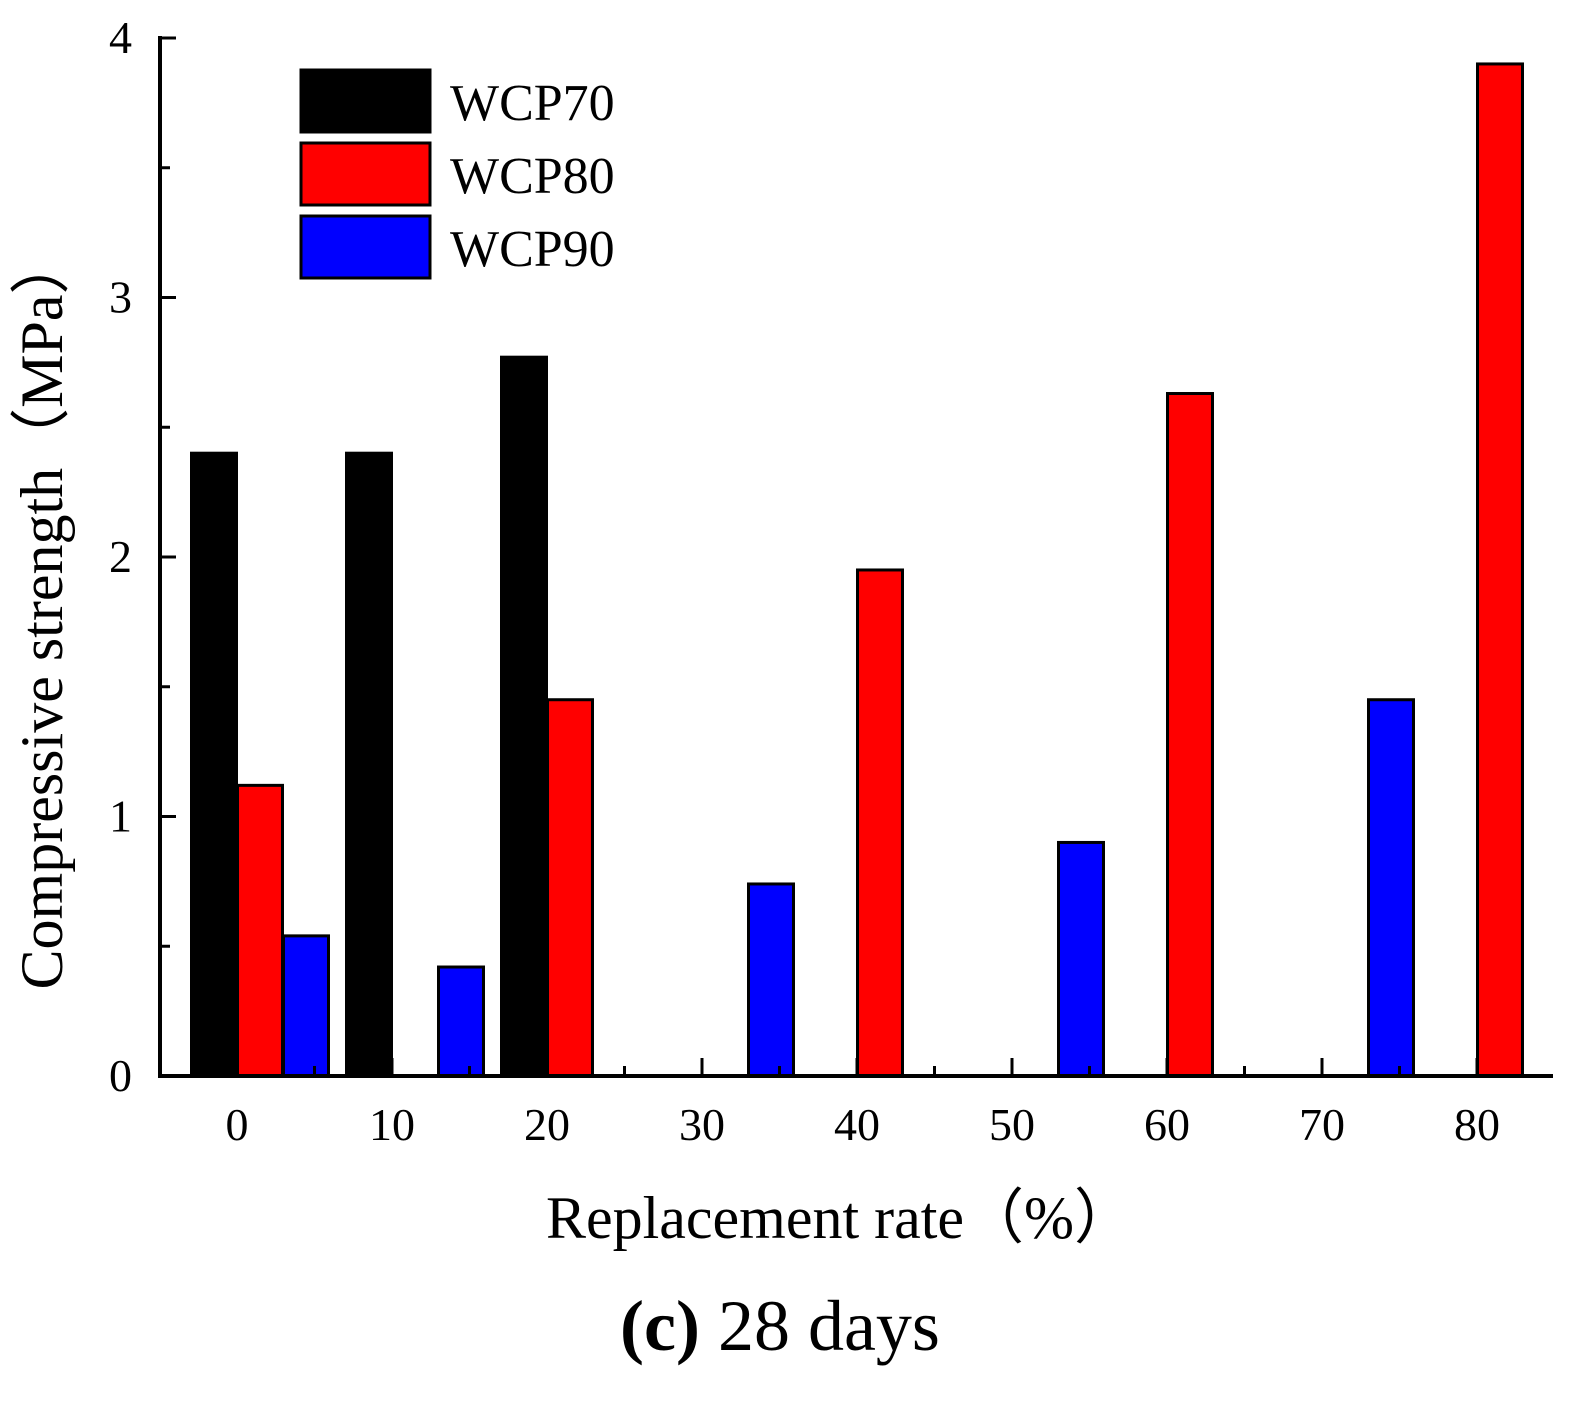 This screenshot has height=1404, width=1590. What do you see at coordinates (532, 176) in the screenshot?
I see `legend-label-wcp80: WCP80` at bounding box center [532, 176].